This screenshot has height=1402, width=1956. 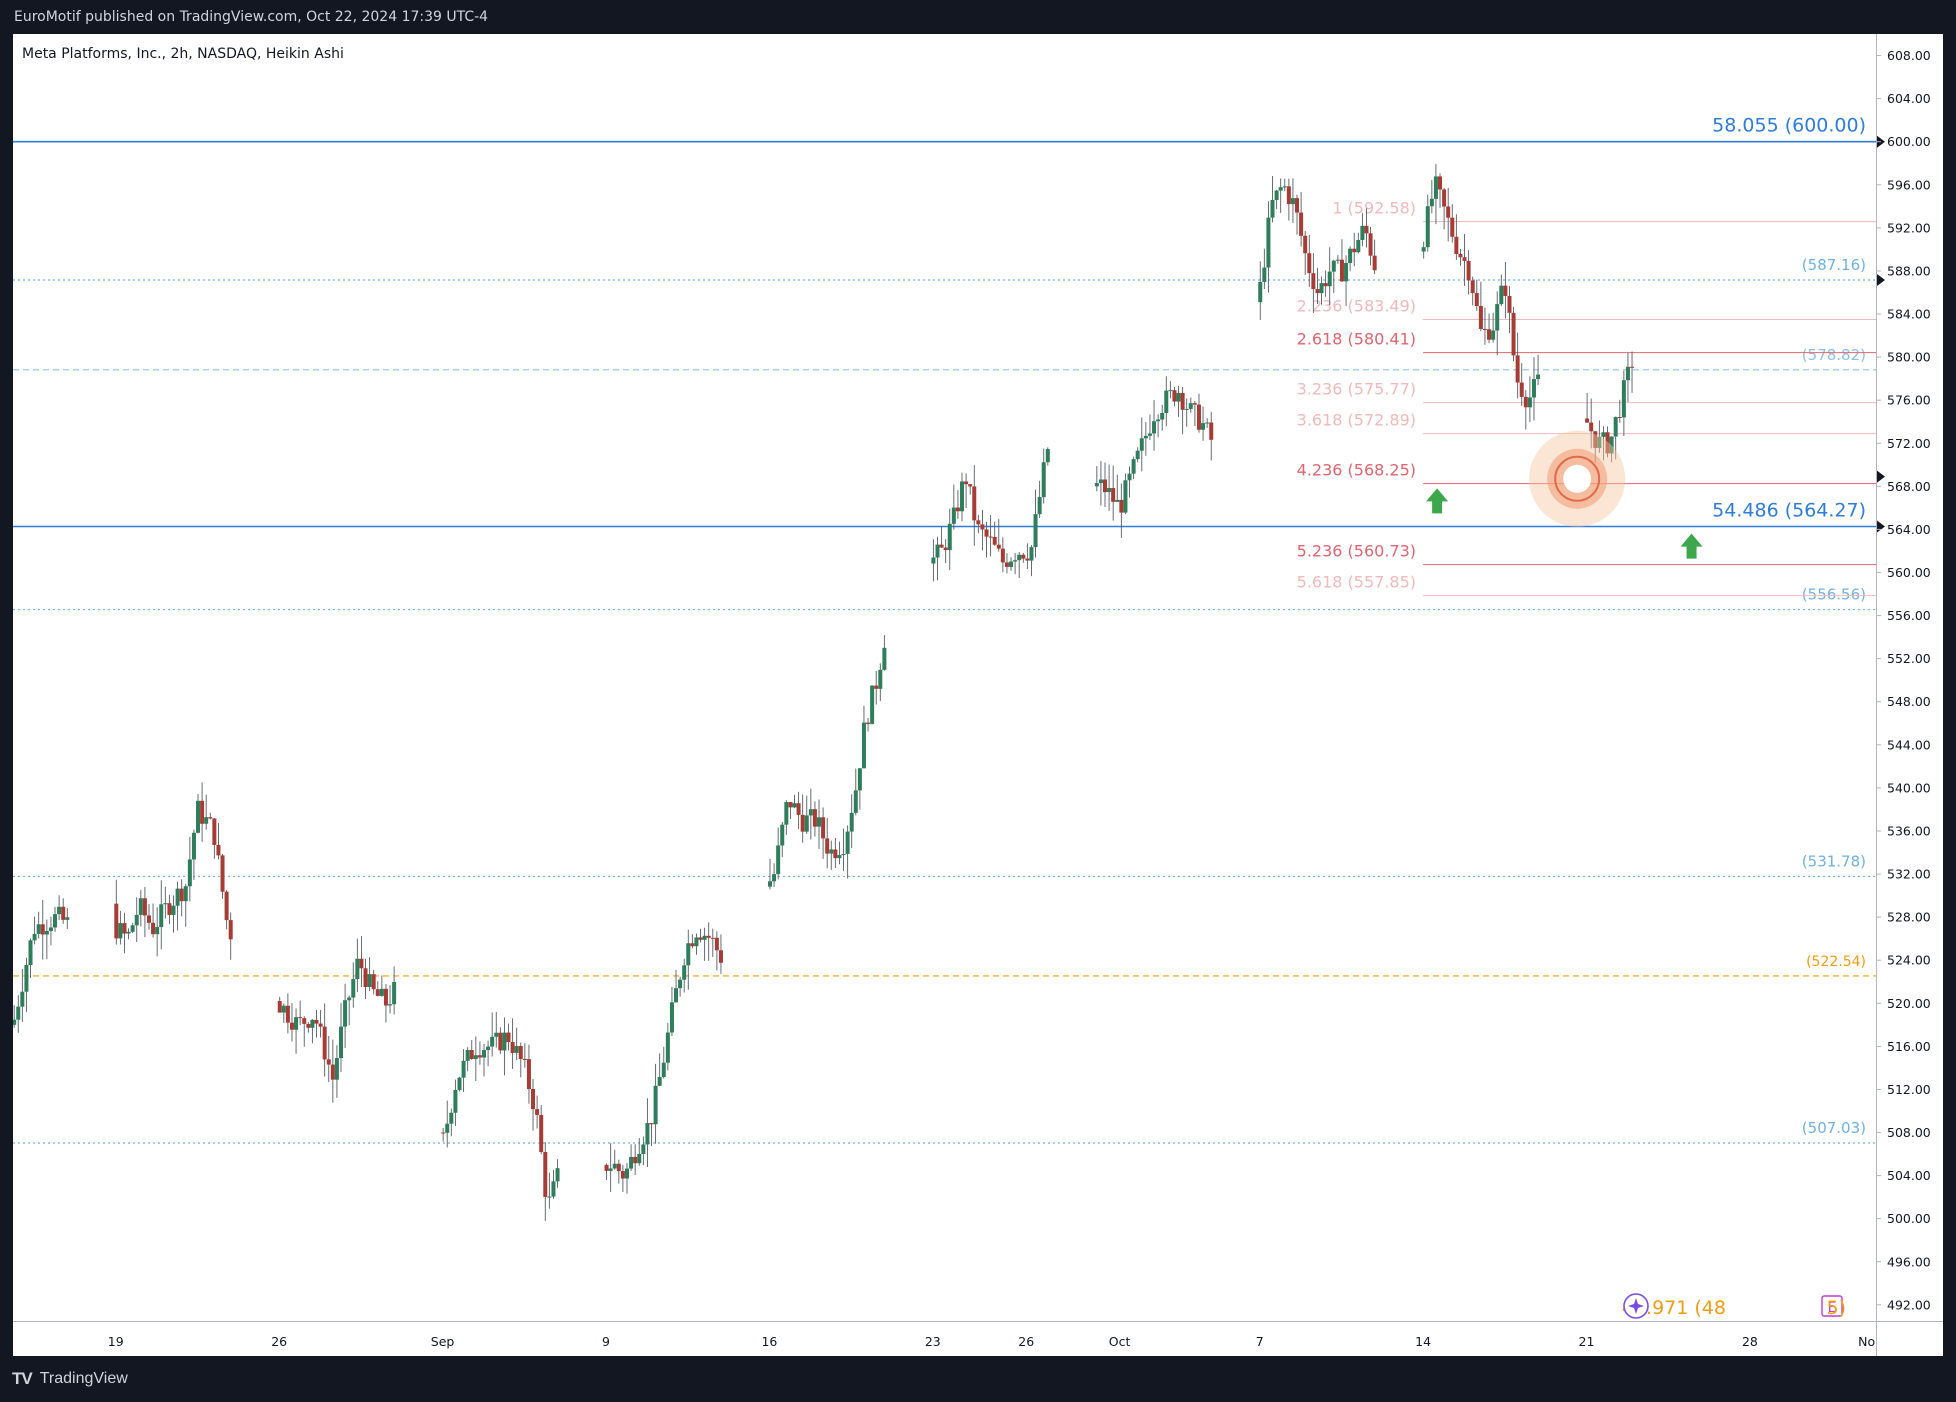 What do you see at coordinates (1374, 208) in the screenshot?
I see `fib-label-0: 1 (592.58)` at bounding box center [1374, 208].